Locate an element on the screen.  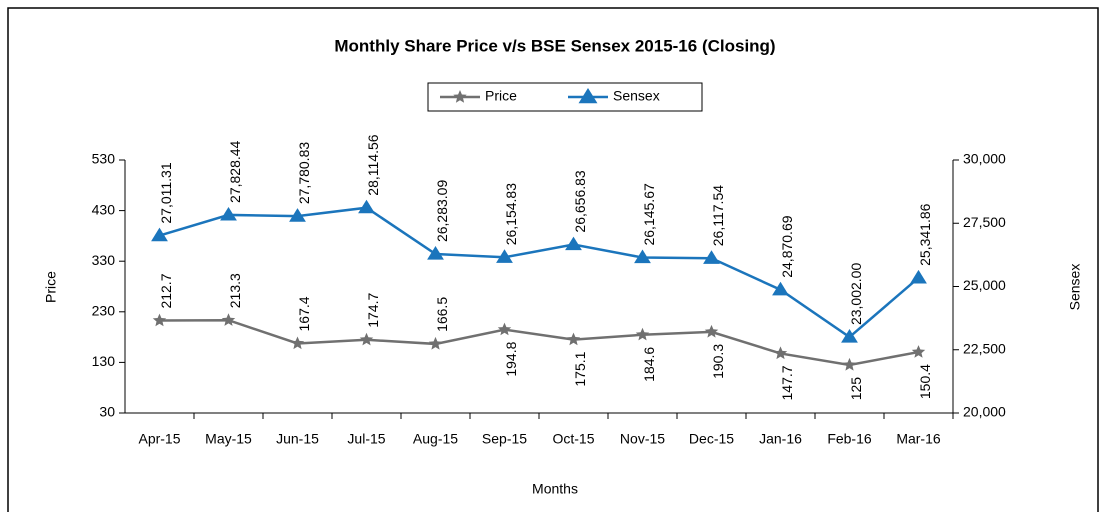
data-label: 167.4 is located at coordinates (304, 313).